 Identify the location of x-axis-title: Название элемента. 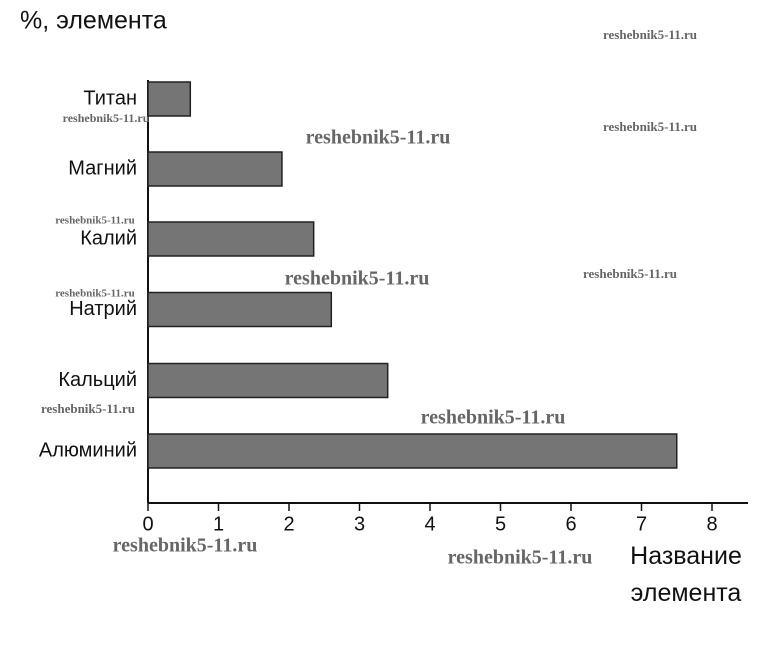
(686, 574).